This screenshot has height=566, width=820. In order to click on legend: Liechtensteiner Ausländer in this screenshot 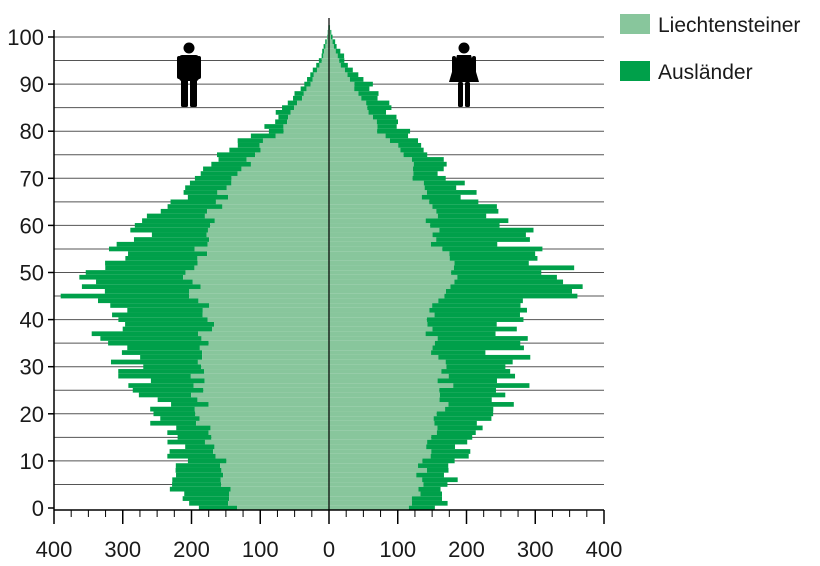, I will do `click(710, 49)`.